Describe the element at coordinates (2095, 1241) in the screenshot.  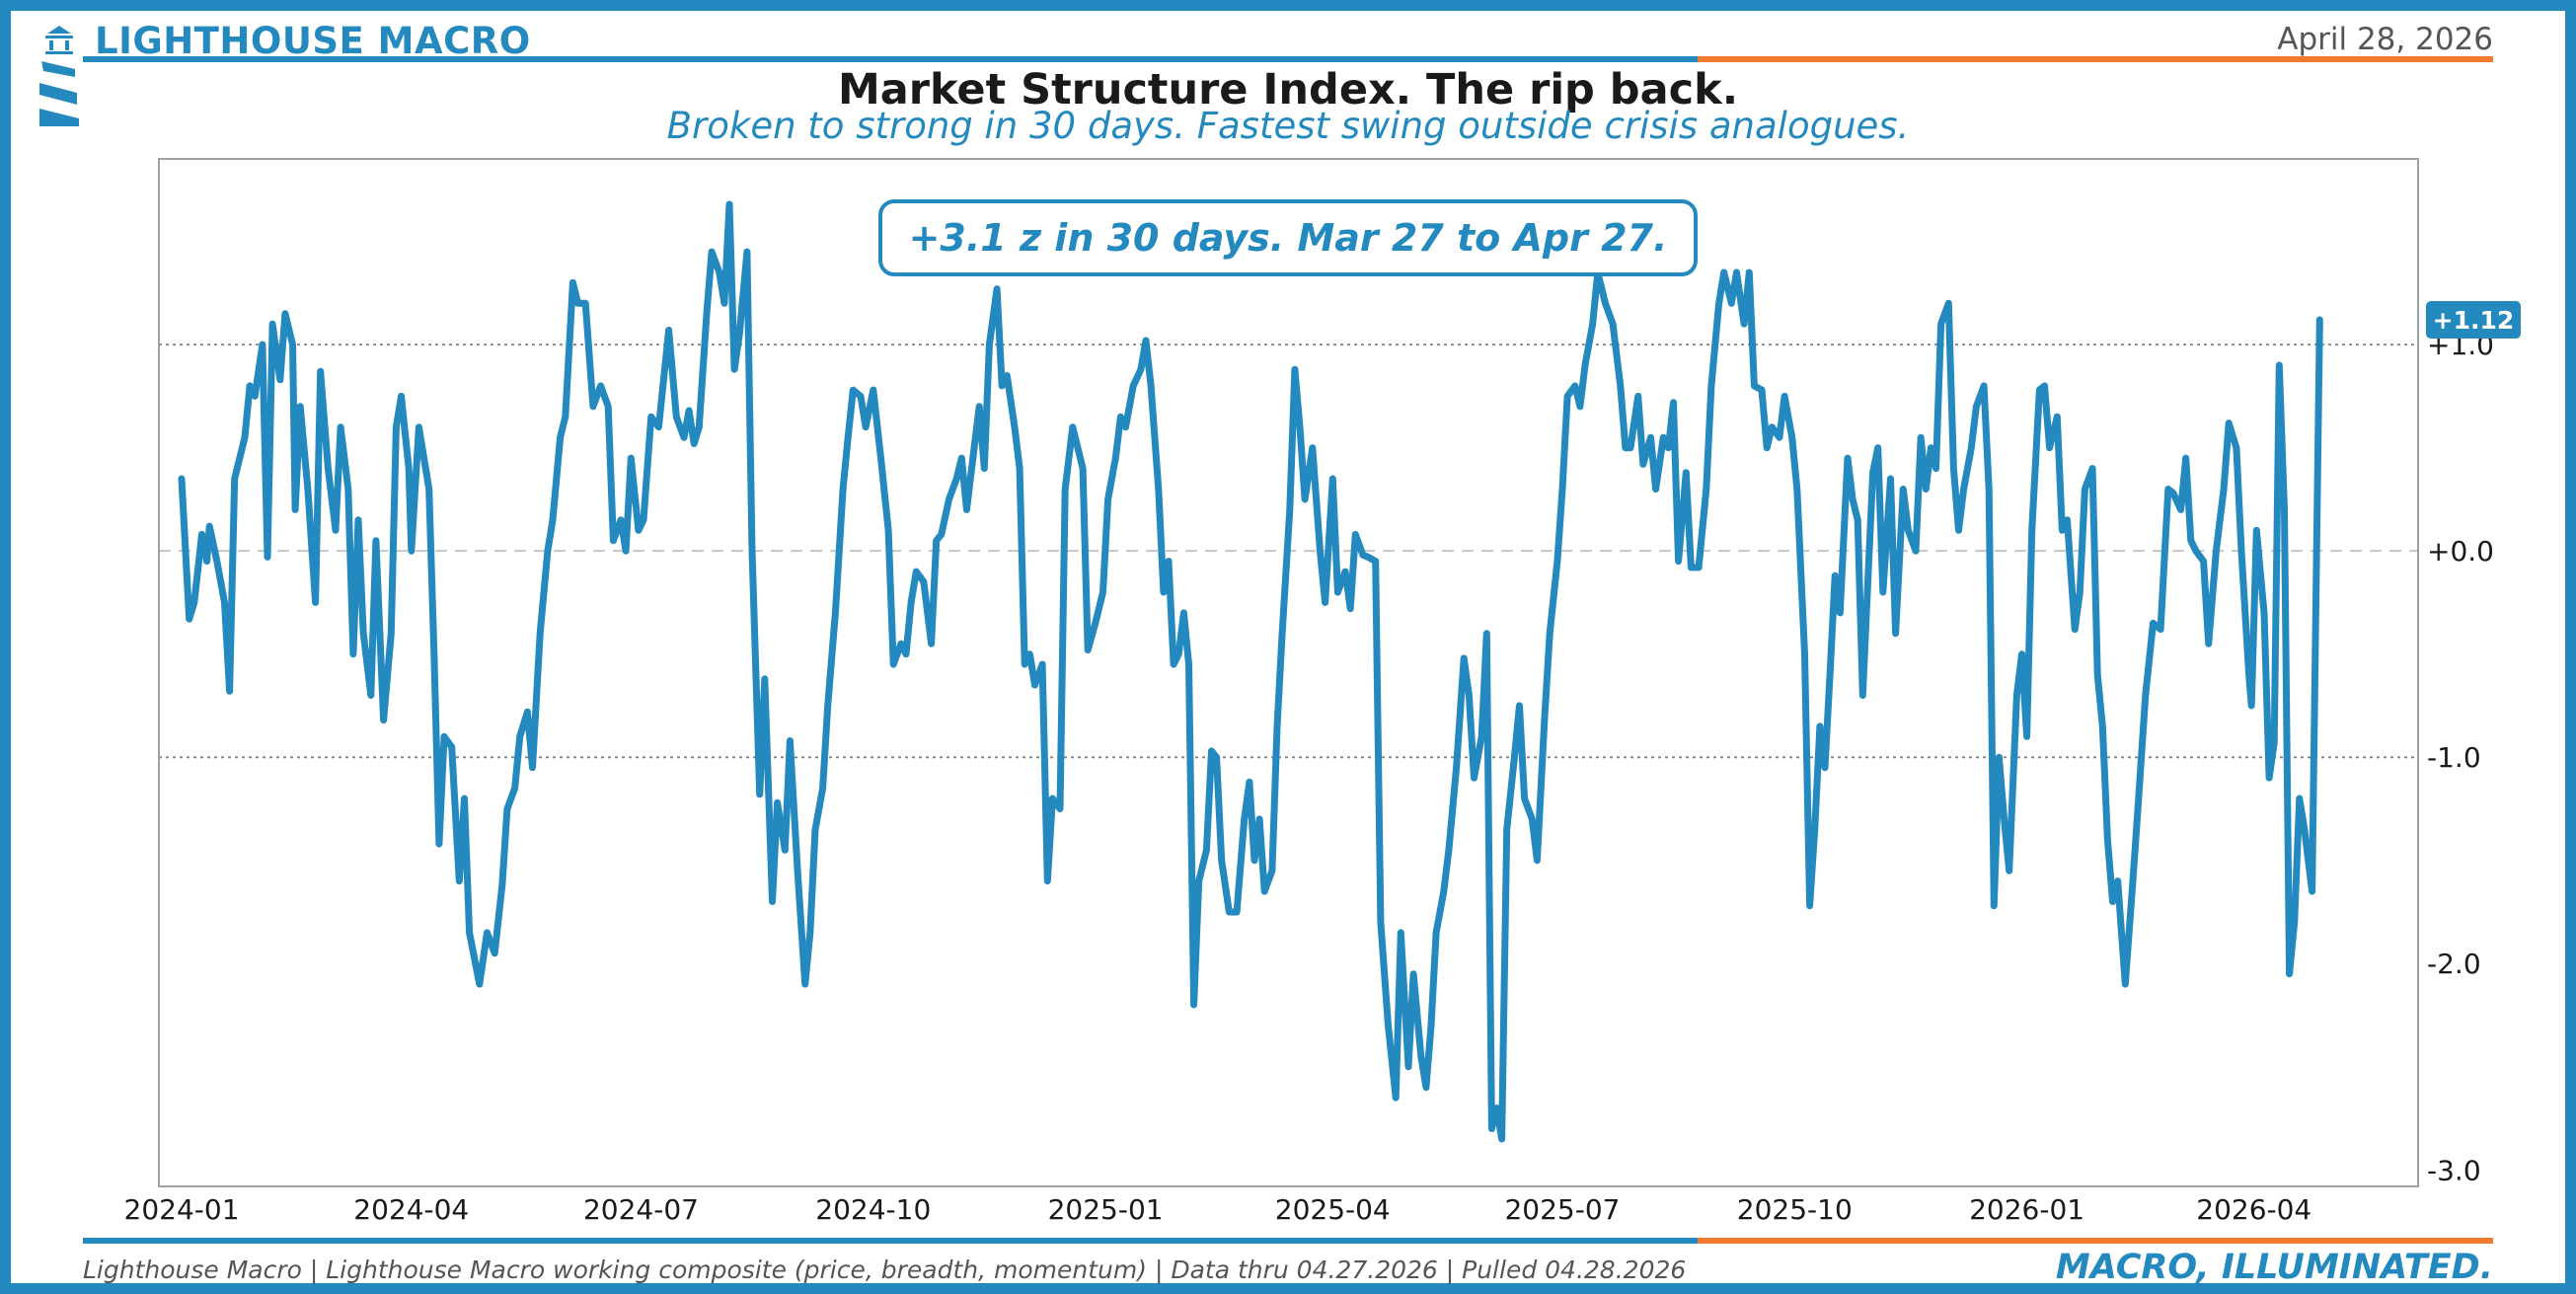
I see `footer-rule-orange` at that location.